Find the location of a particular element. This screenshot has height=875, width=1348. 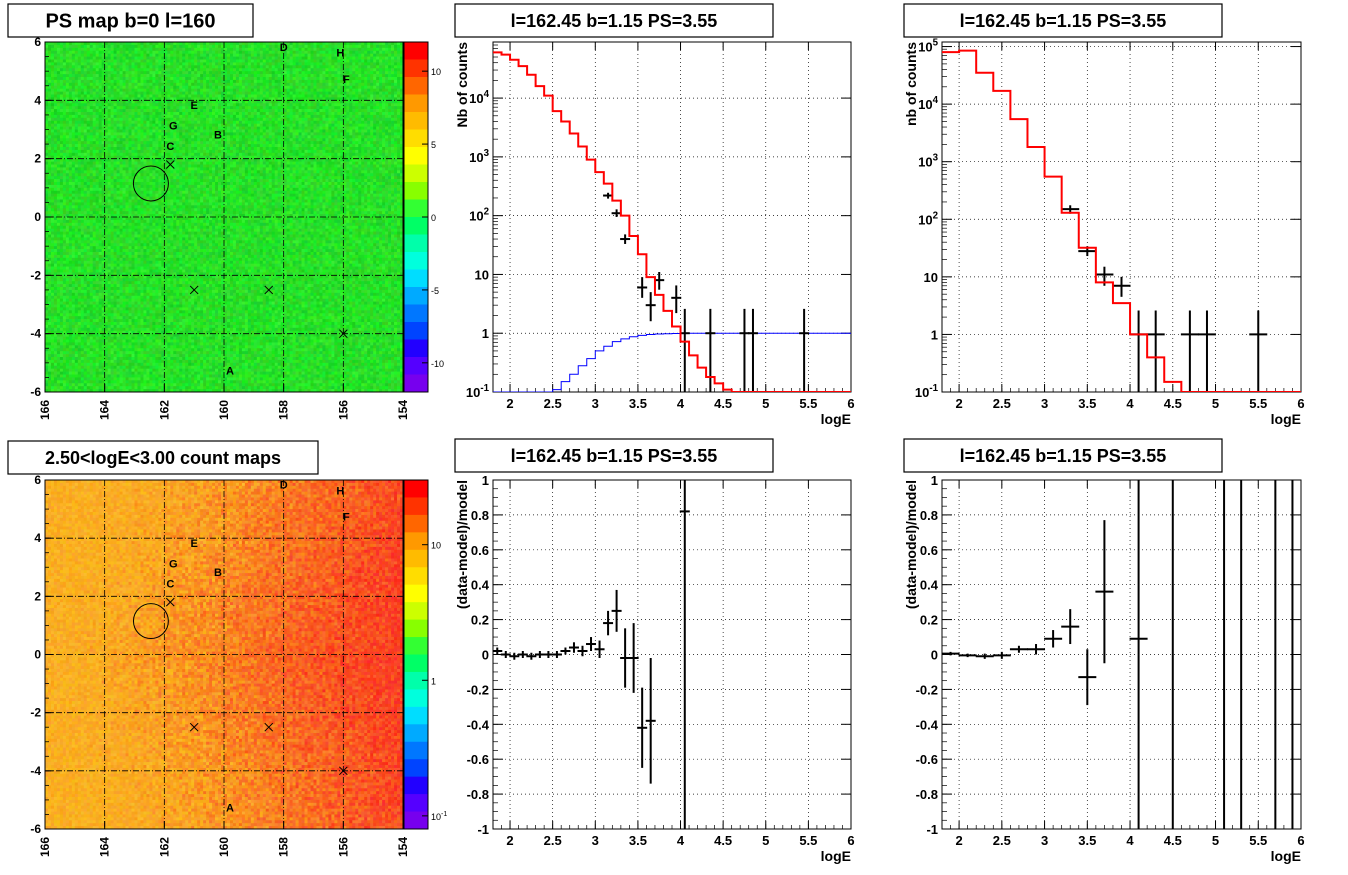

residual-fine-y-tick-label: 1 is located at coordinates (485, 480).